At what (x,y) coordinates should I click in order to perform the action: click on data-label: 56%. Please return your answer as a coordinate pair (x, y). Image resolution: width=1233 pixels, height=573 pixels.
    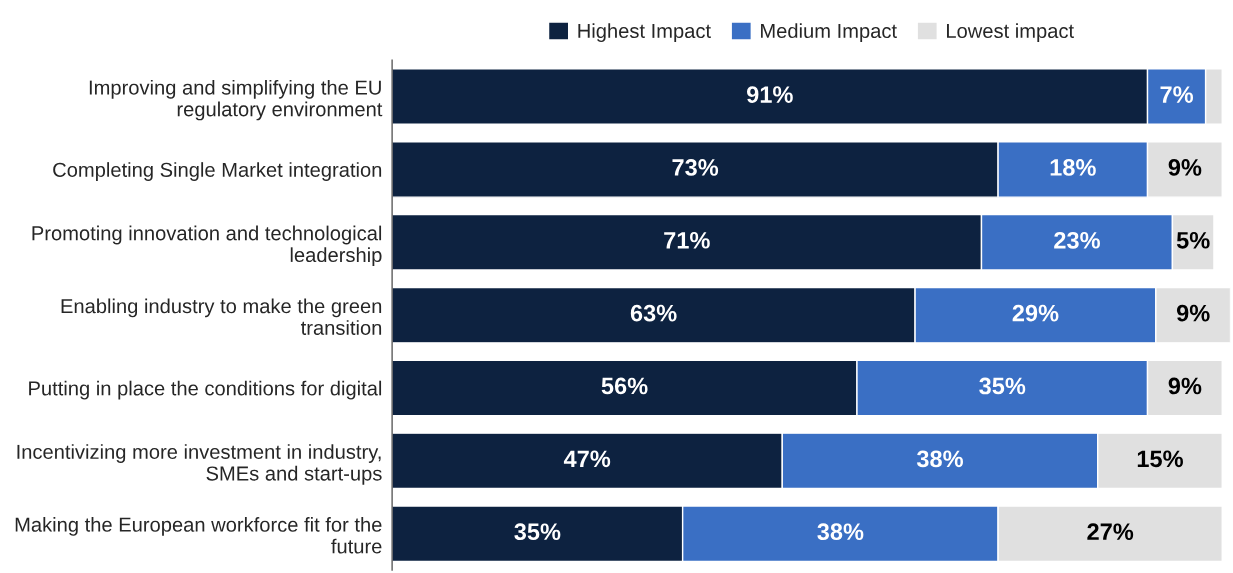
    Looking at the image, I should click on (624, 386).